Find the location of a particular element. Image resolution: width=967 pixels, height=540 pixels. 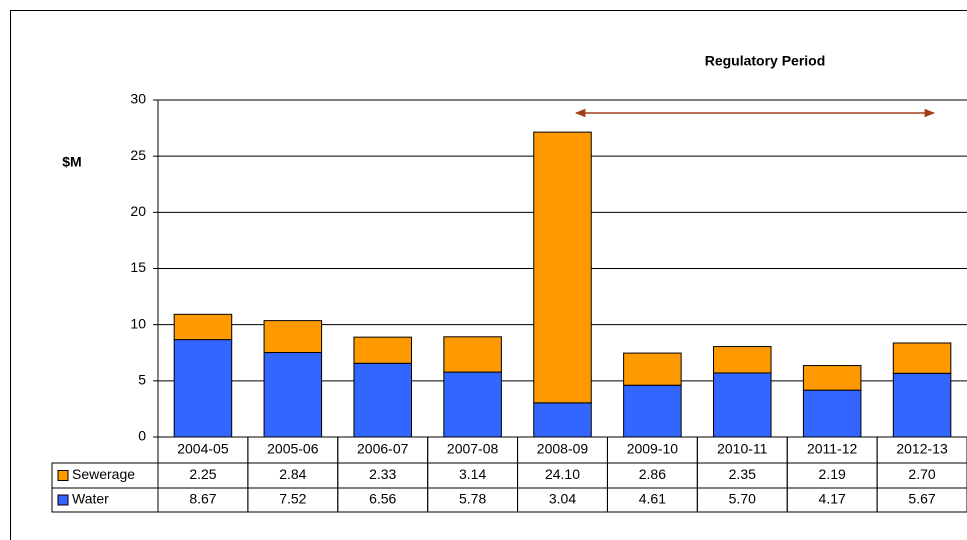

table-value: 8.67 is located at coordinates (202, 499).